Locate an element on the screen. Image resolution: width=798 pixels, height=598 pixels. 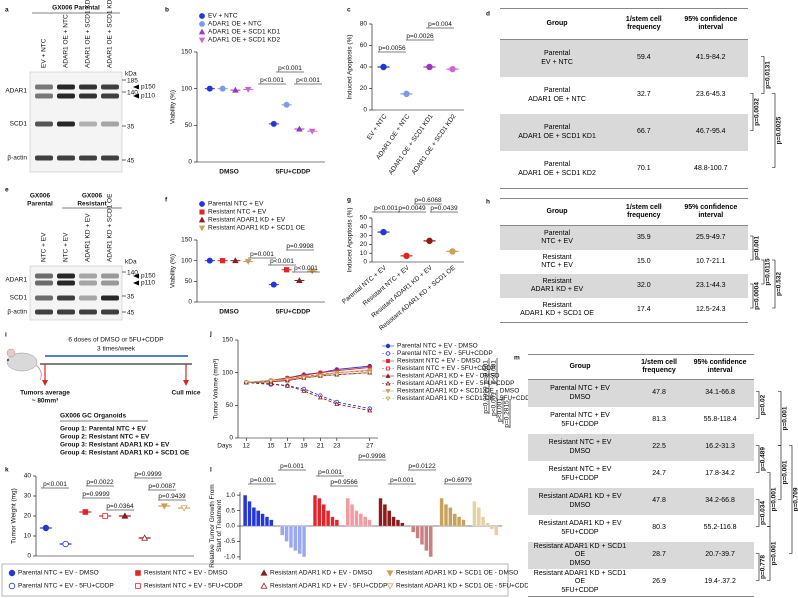
p-value: p=0.034 is located at coordinates (763, 513).